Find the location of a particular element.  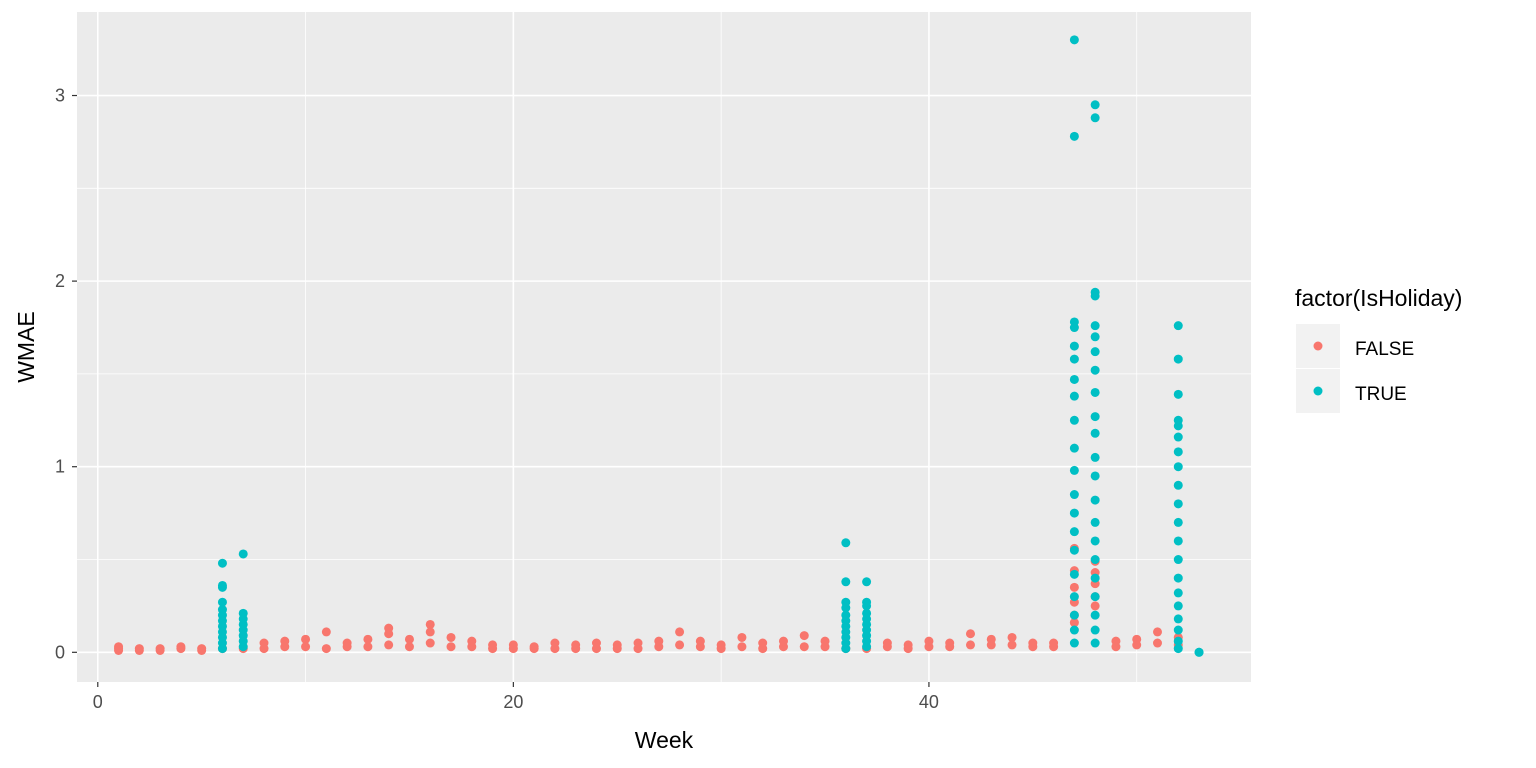

x-axis: 0 20 40 is located at coordinates (516, 697).